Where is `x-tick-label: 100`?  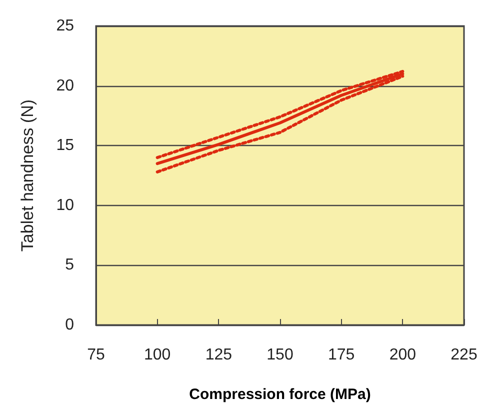
x-tick-label: 100 is located at coordinates (157, 355).